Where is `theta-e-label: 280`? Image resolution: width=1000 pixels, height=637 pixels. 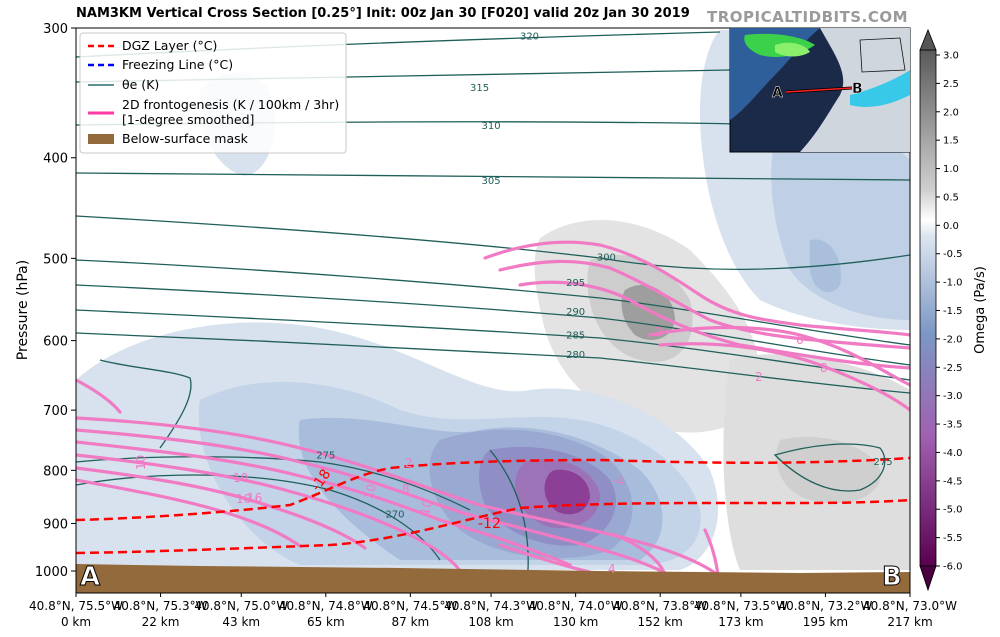
theta-e-label: 280 is located at coordinates (575, 355).